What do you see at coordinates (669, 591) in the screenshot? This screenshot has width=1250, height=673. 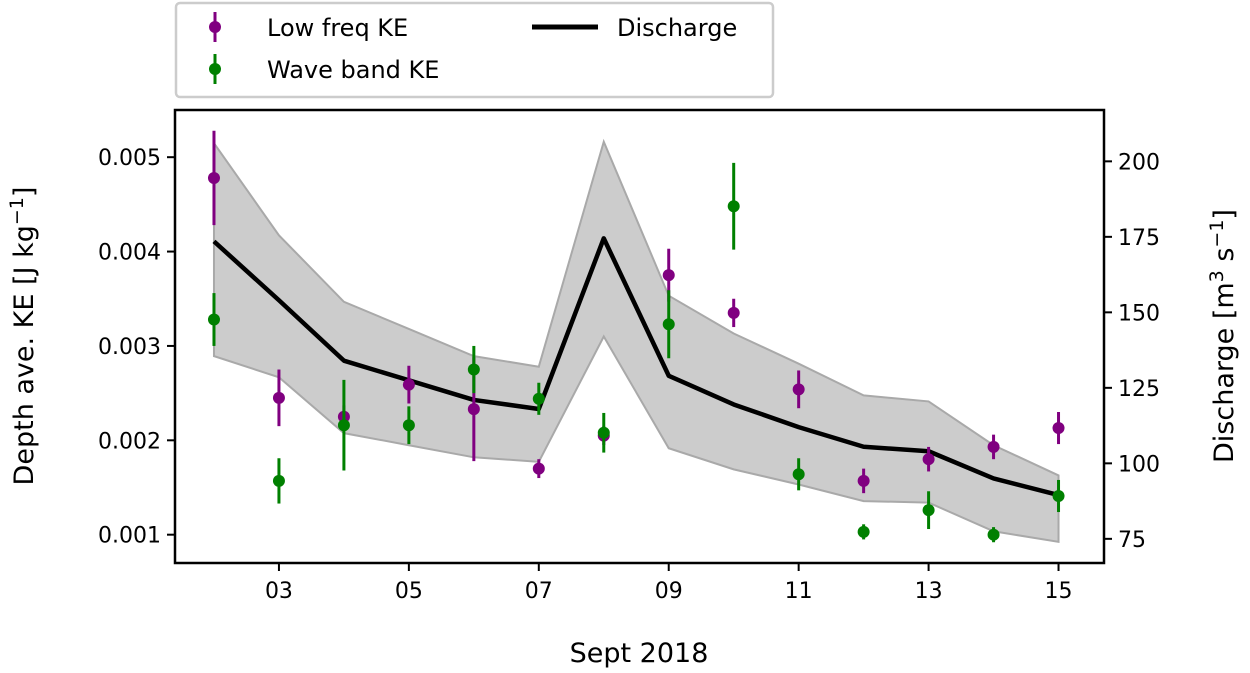 I see `x-tick-label: 09` at bounding box center [669, 591].